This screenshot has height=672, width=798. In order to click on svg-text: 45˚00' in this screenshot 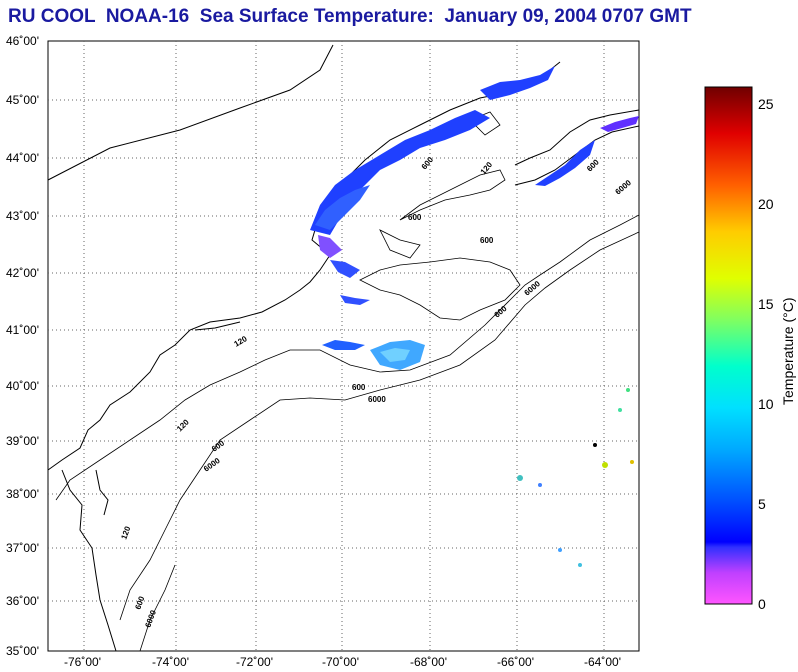, I will do `click(22, 100)`.